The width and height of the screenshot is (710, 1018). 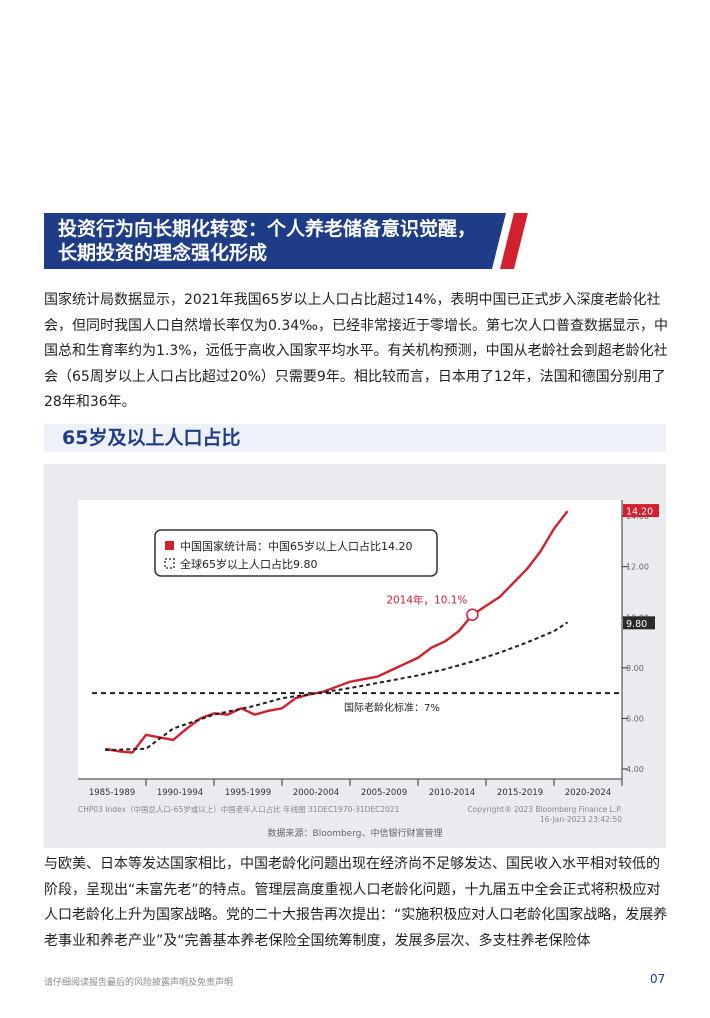 I want to click on x-tick-label: 2005-2009, so click(x=384, y=793).